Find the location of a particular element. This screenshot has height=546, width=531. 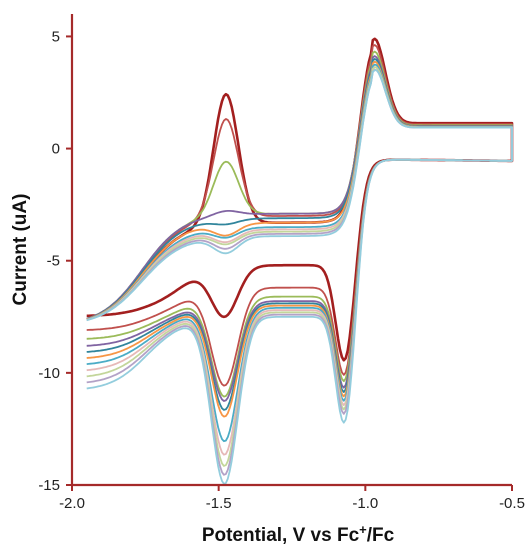

x-tick-label: -1.0 is located at coordinates (365, 503).